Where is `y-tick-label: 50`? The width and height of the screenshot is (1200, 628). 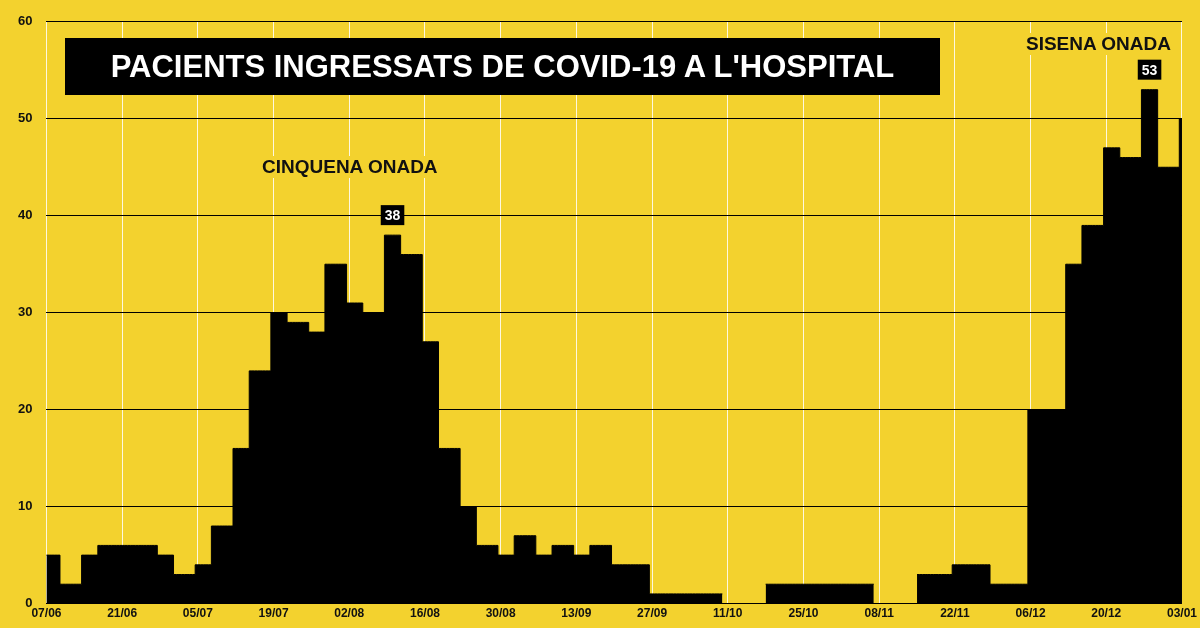
y-tick-label: 50 is located at coordinates (25, 118).